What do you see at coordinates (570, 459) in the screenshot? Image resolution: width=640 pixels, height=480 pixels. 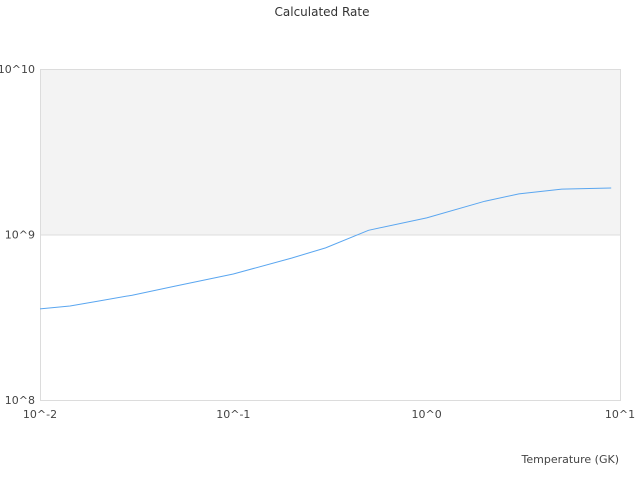 I see `x-axis-label: Temperature (GK)` at bounding box center [570, 459].